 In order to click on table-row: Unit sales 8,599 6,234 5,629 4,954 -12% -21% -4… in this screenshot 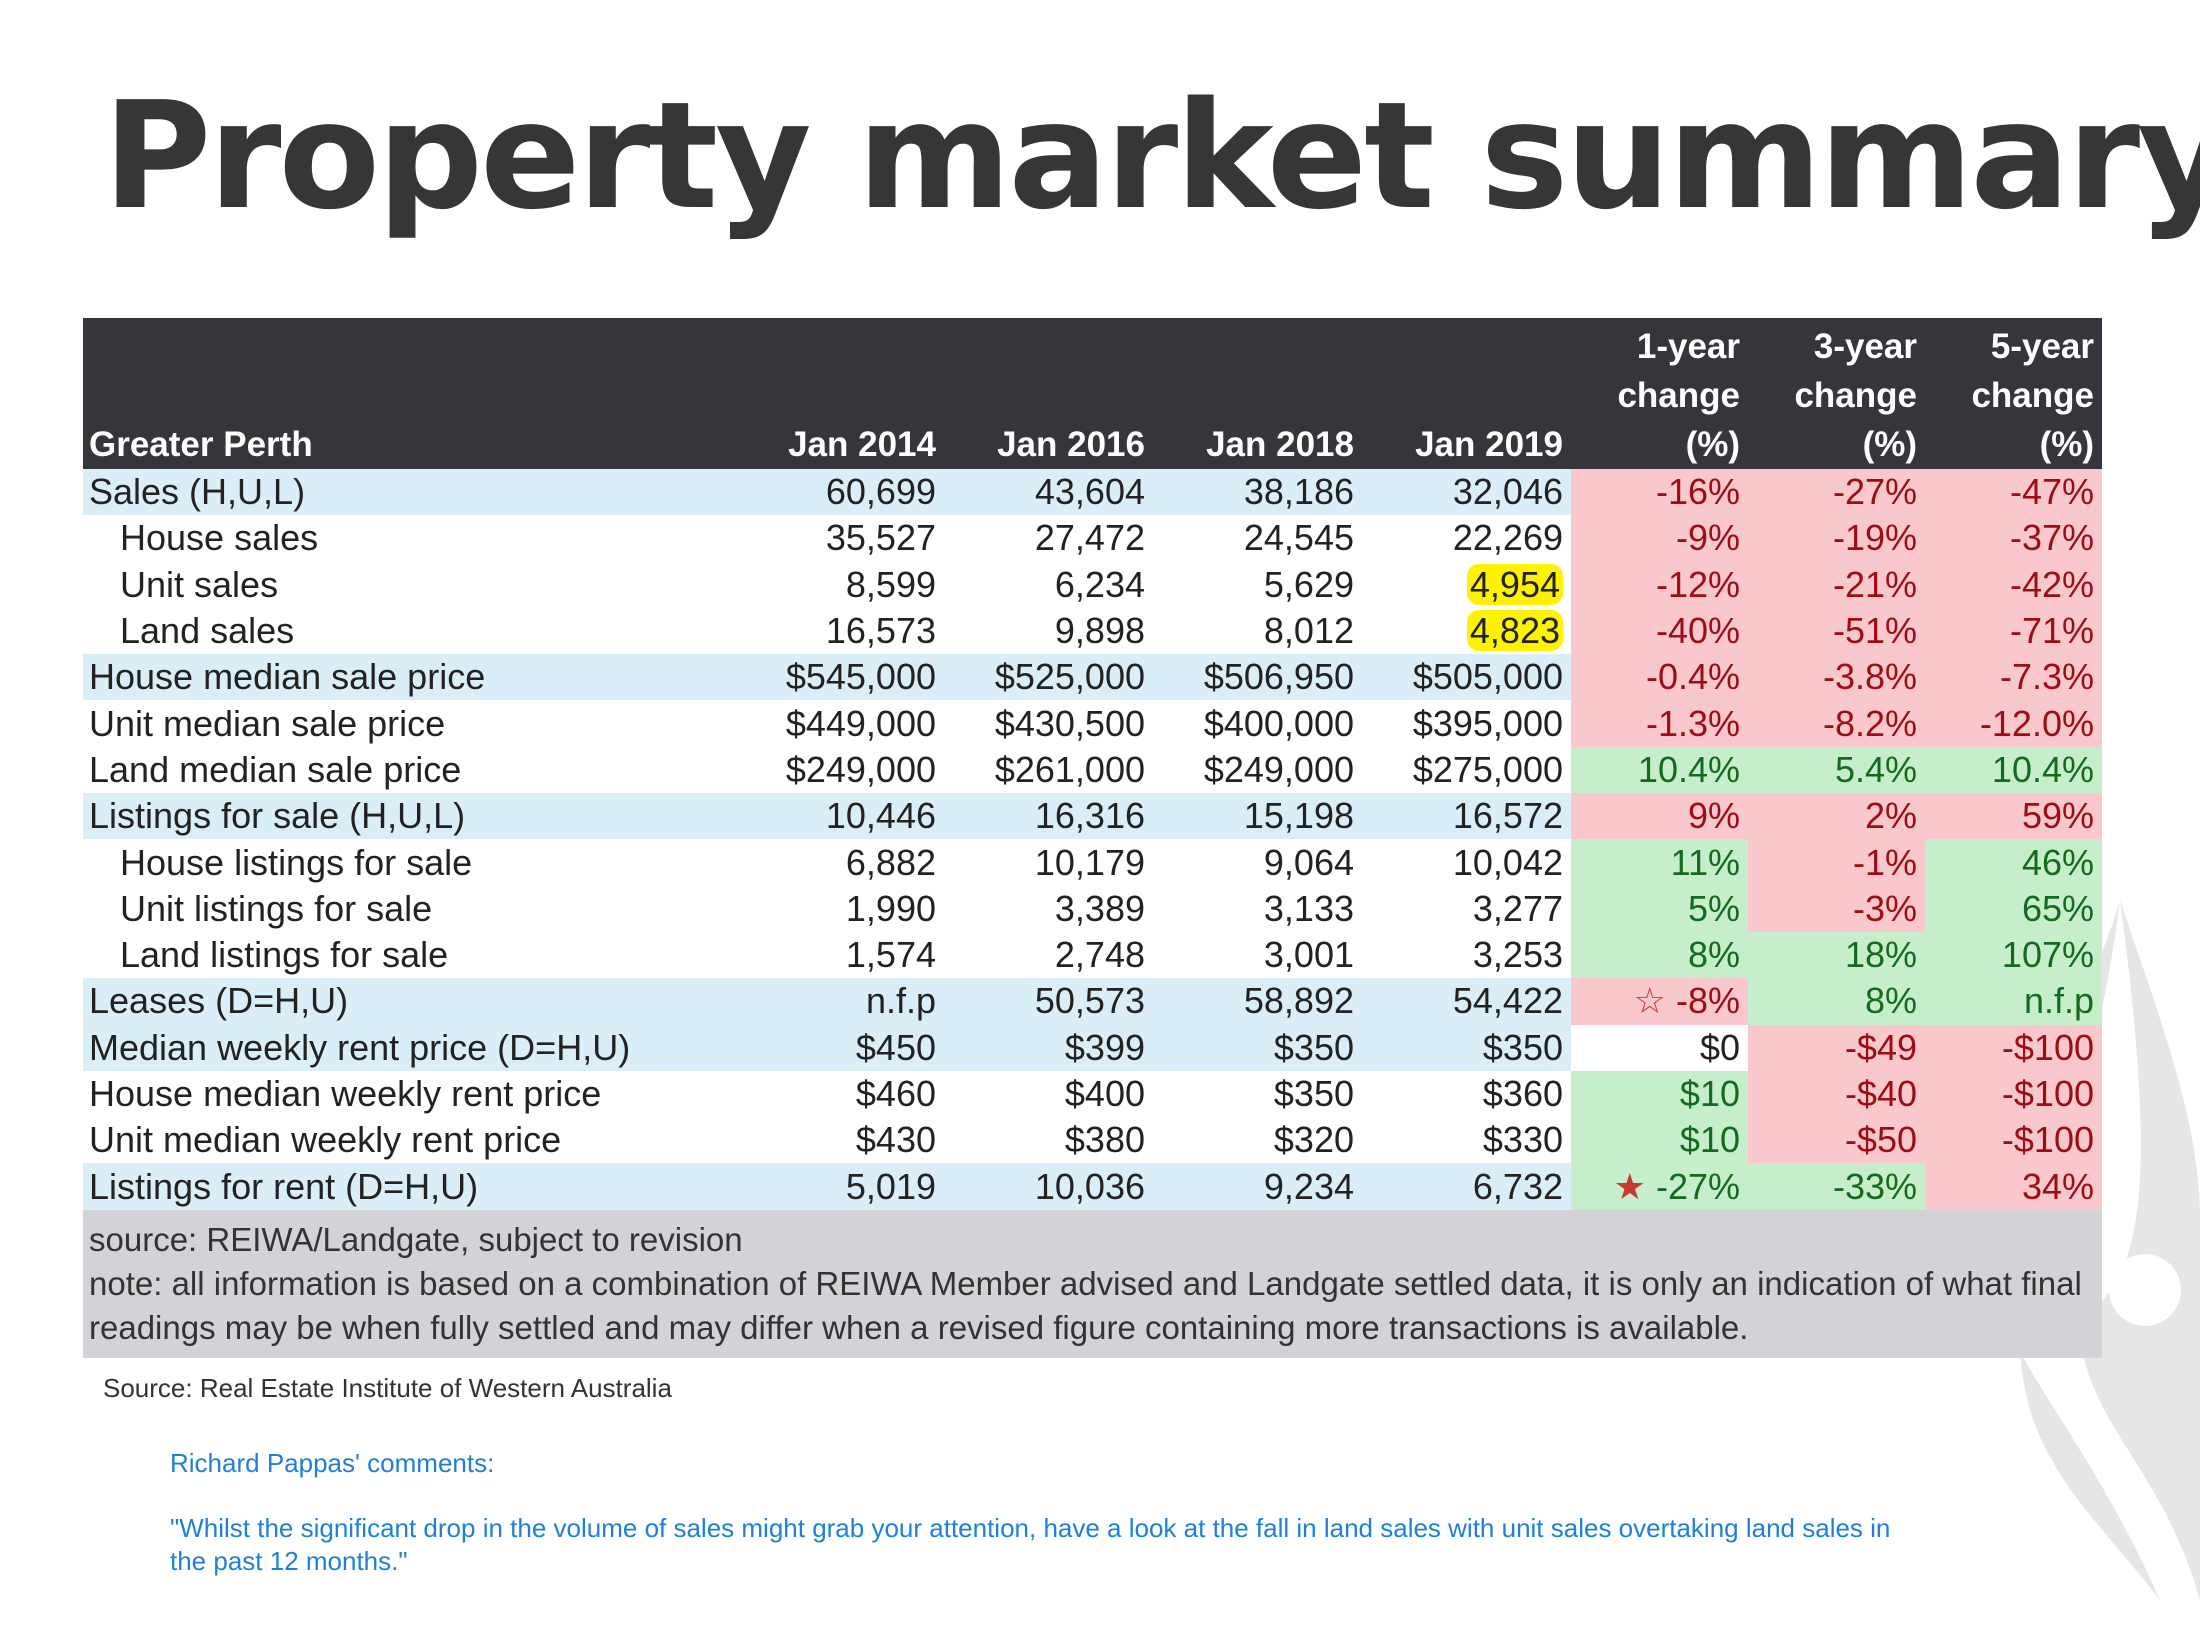, I will do `click(1092, 584)`.